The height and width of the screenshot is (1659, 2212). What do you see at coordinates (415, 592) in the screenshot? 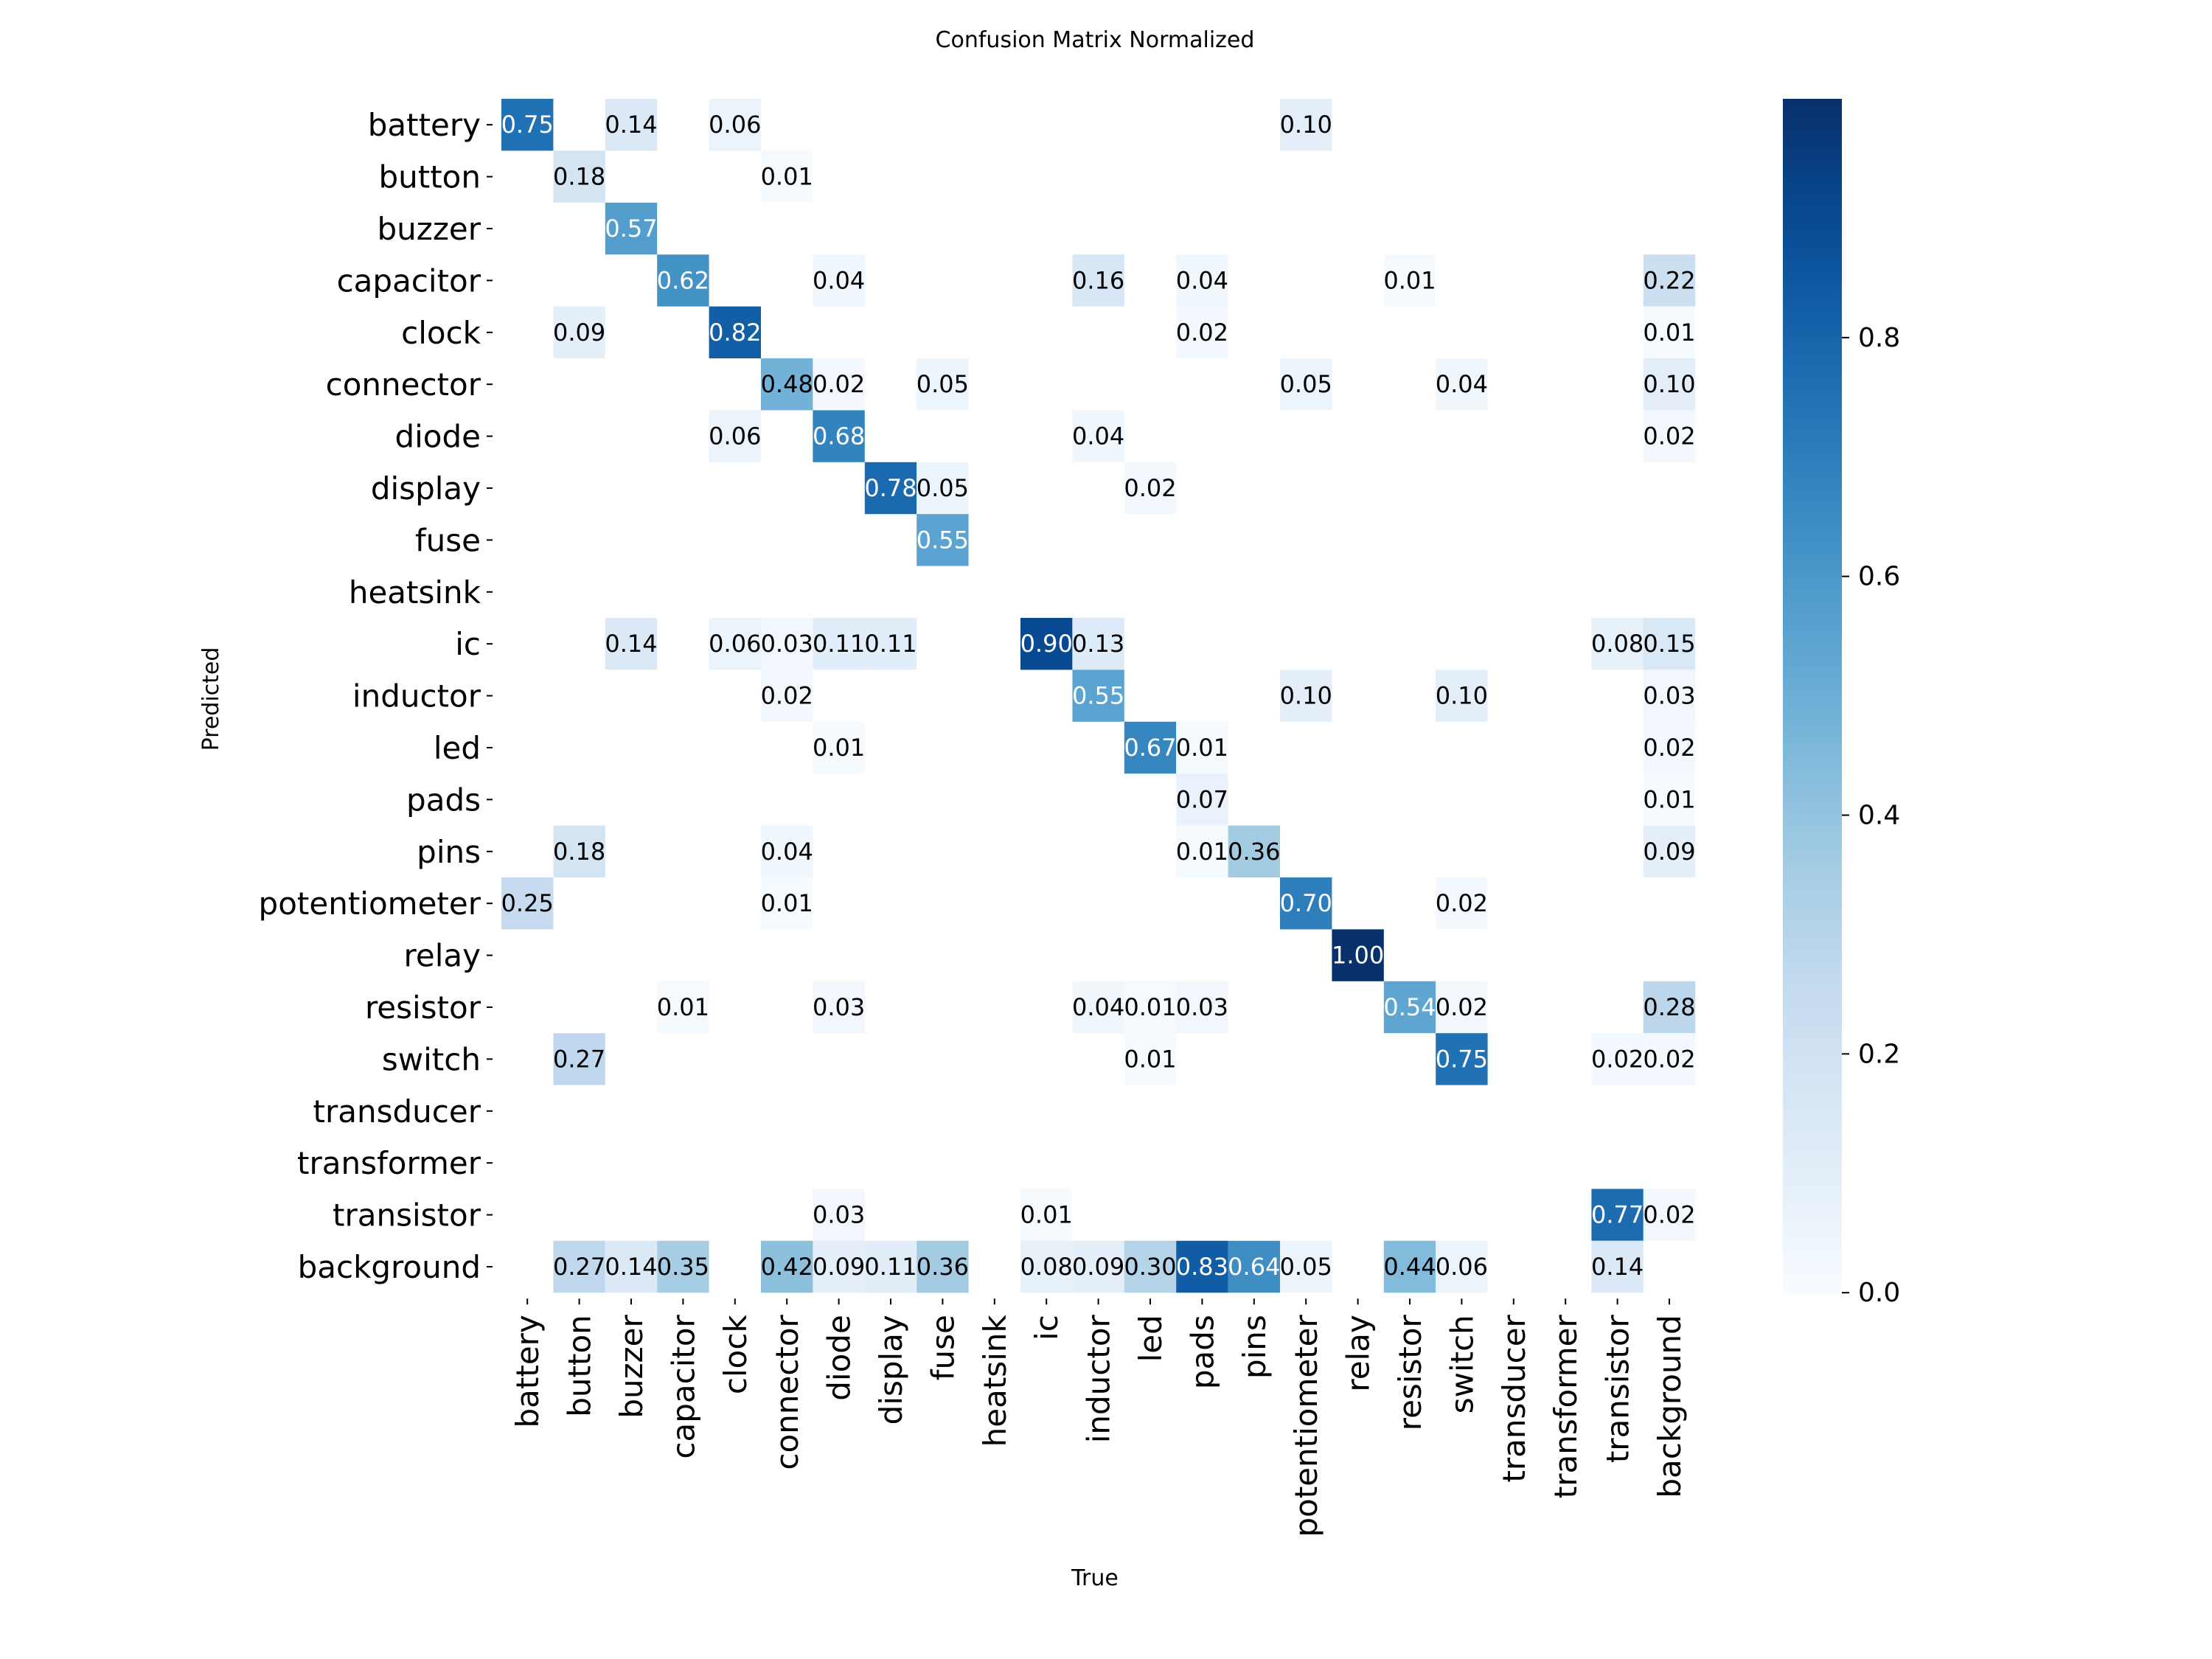
I see `y-tick-label: heatsink` at bounding box center [415, 592].